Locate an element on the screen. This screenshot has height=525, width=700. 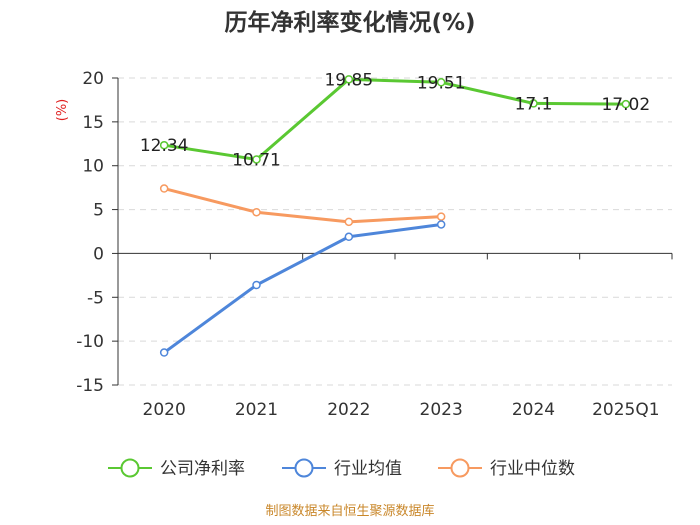
y-axis-label: (%) is located at coordinates (62, 110).